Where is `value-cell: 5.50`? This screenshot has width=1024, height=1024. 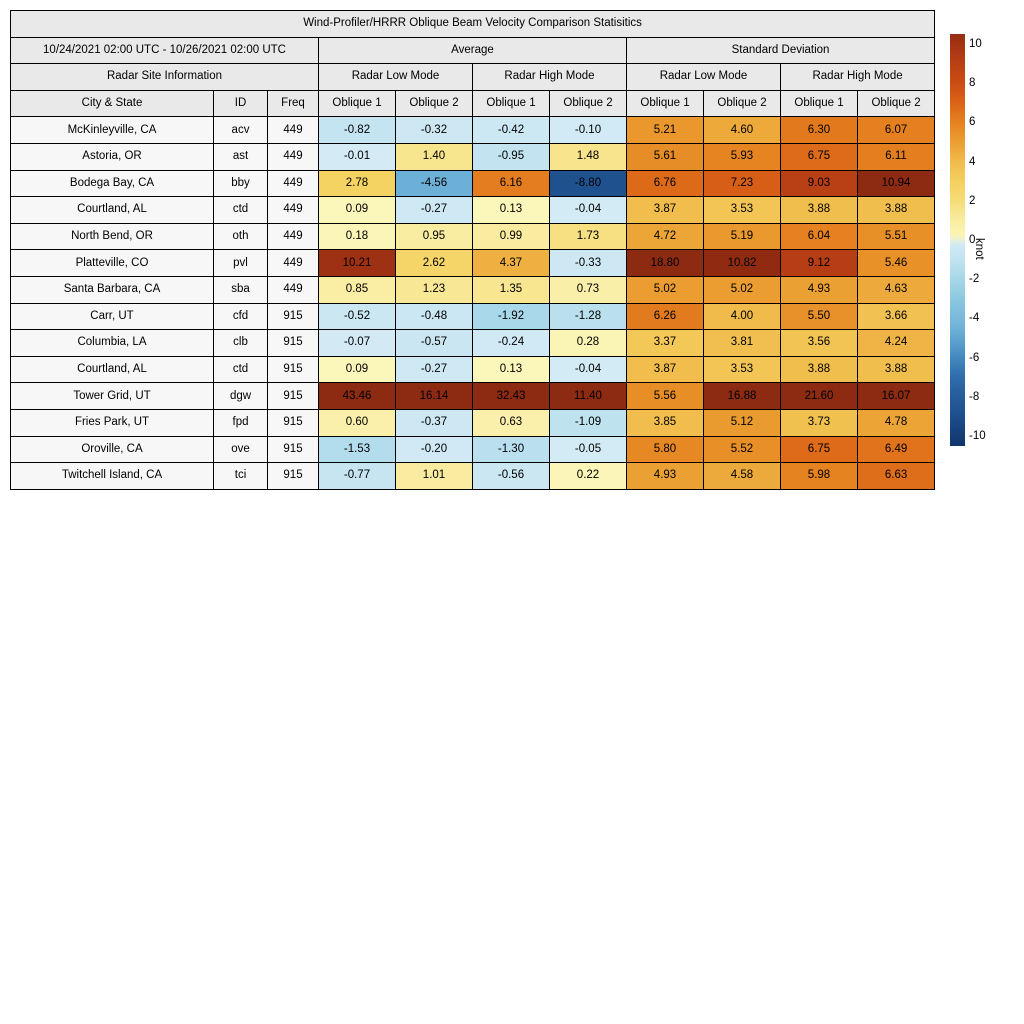 value-cell: 5.50 is located at coordinates (819, 316).